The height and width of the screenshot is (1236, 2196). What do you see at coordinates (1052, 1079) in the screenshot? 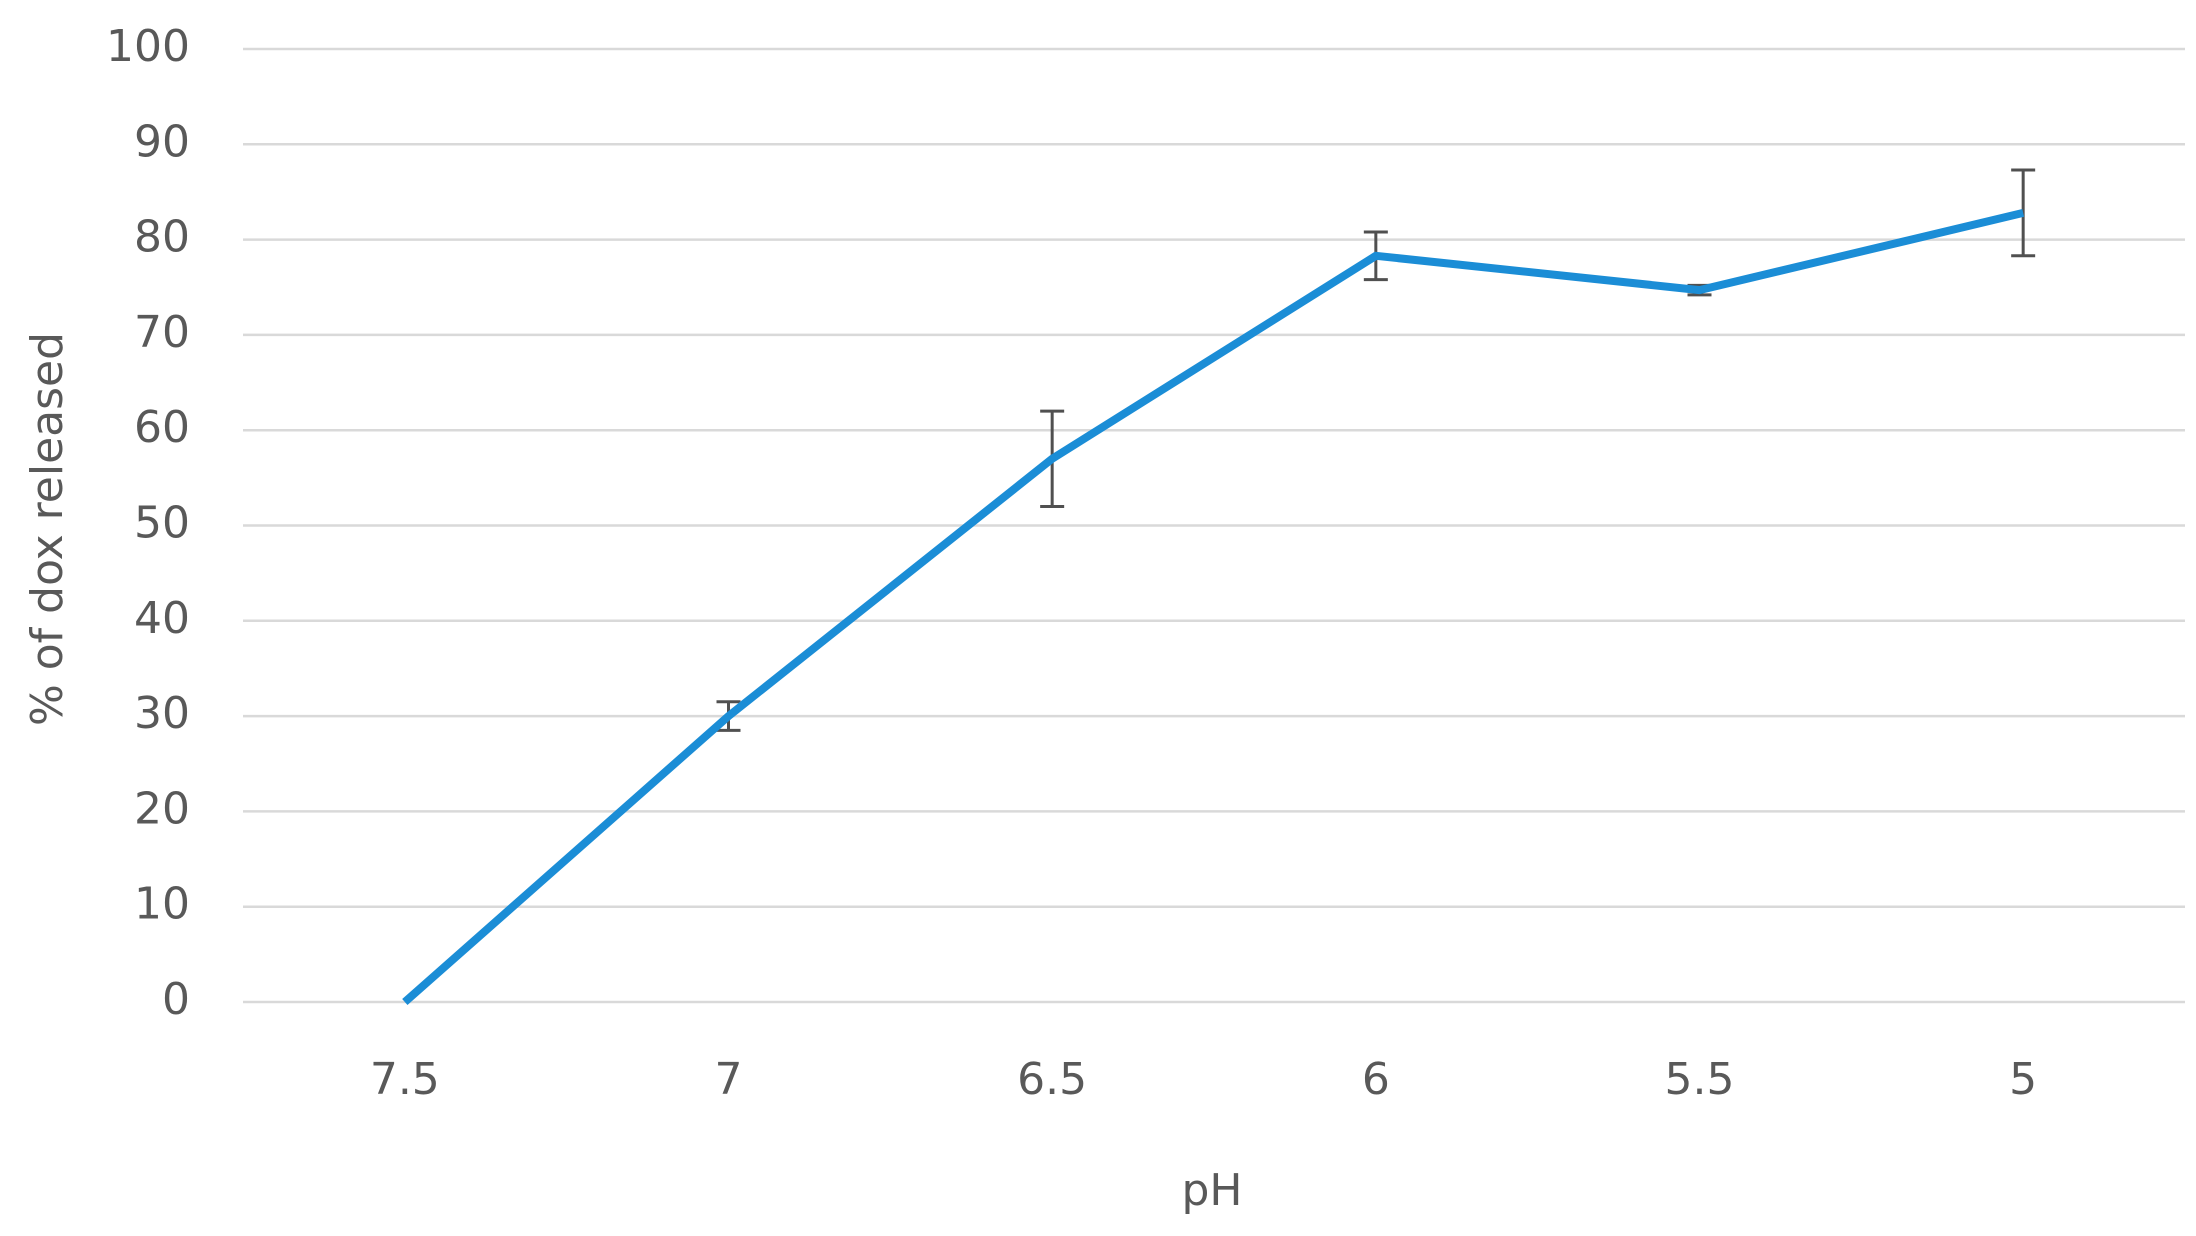
I see `x-tick-label: 6.5` at bounding box center [1052, 1079].